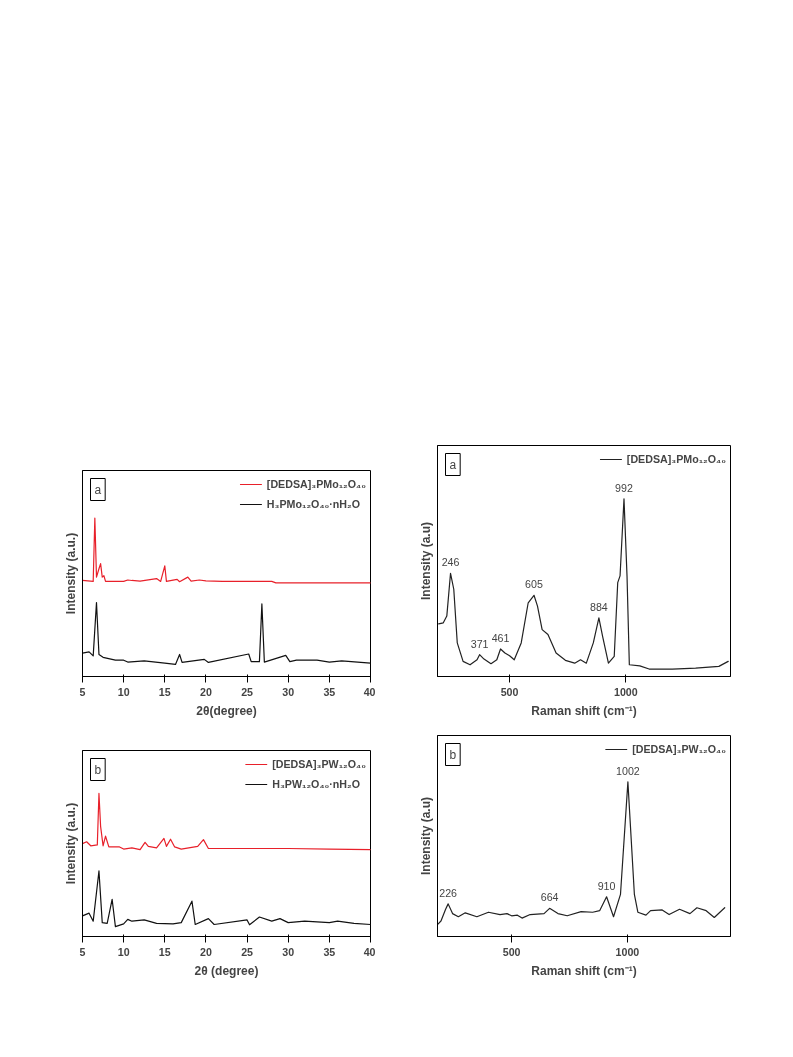 The width and height of the screenshot is (793, 1057). What do you see at coordinates (624, 487) in the screenshot?
I see `annotation: 992` at bounding box center [624, 487].